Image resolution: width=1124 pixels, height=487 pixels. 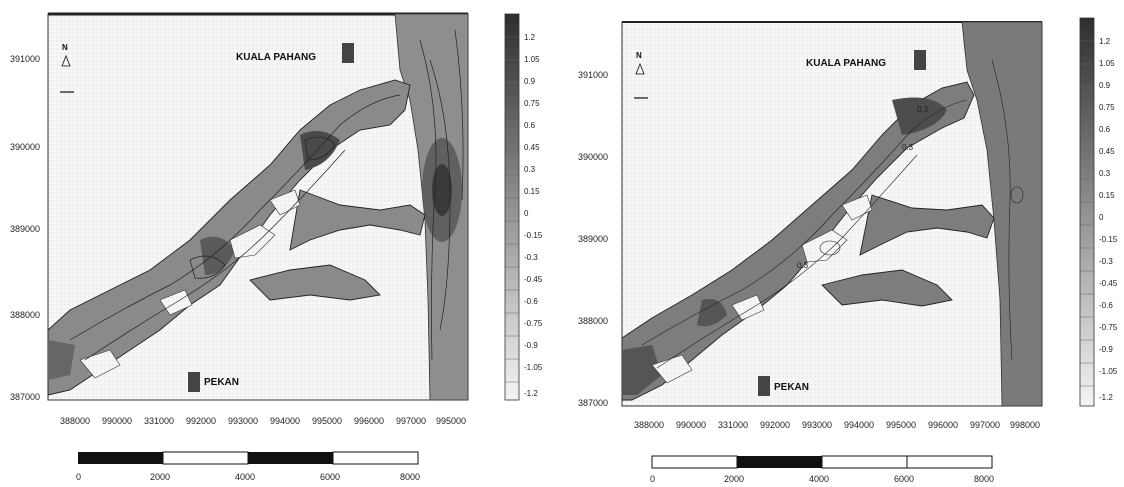 I want to click on legend-label: 0, so click(x=1101, y=217).